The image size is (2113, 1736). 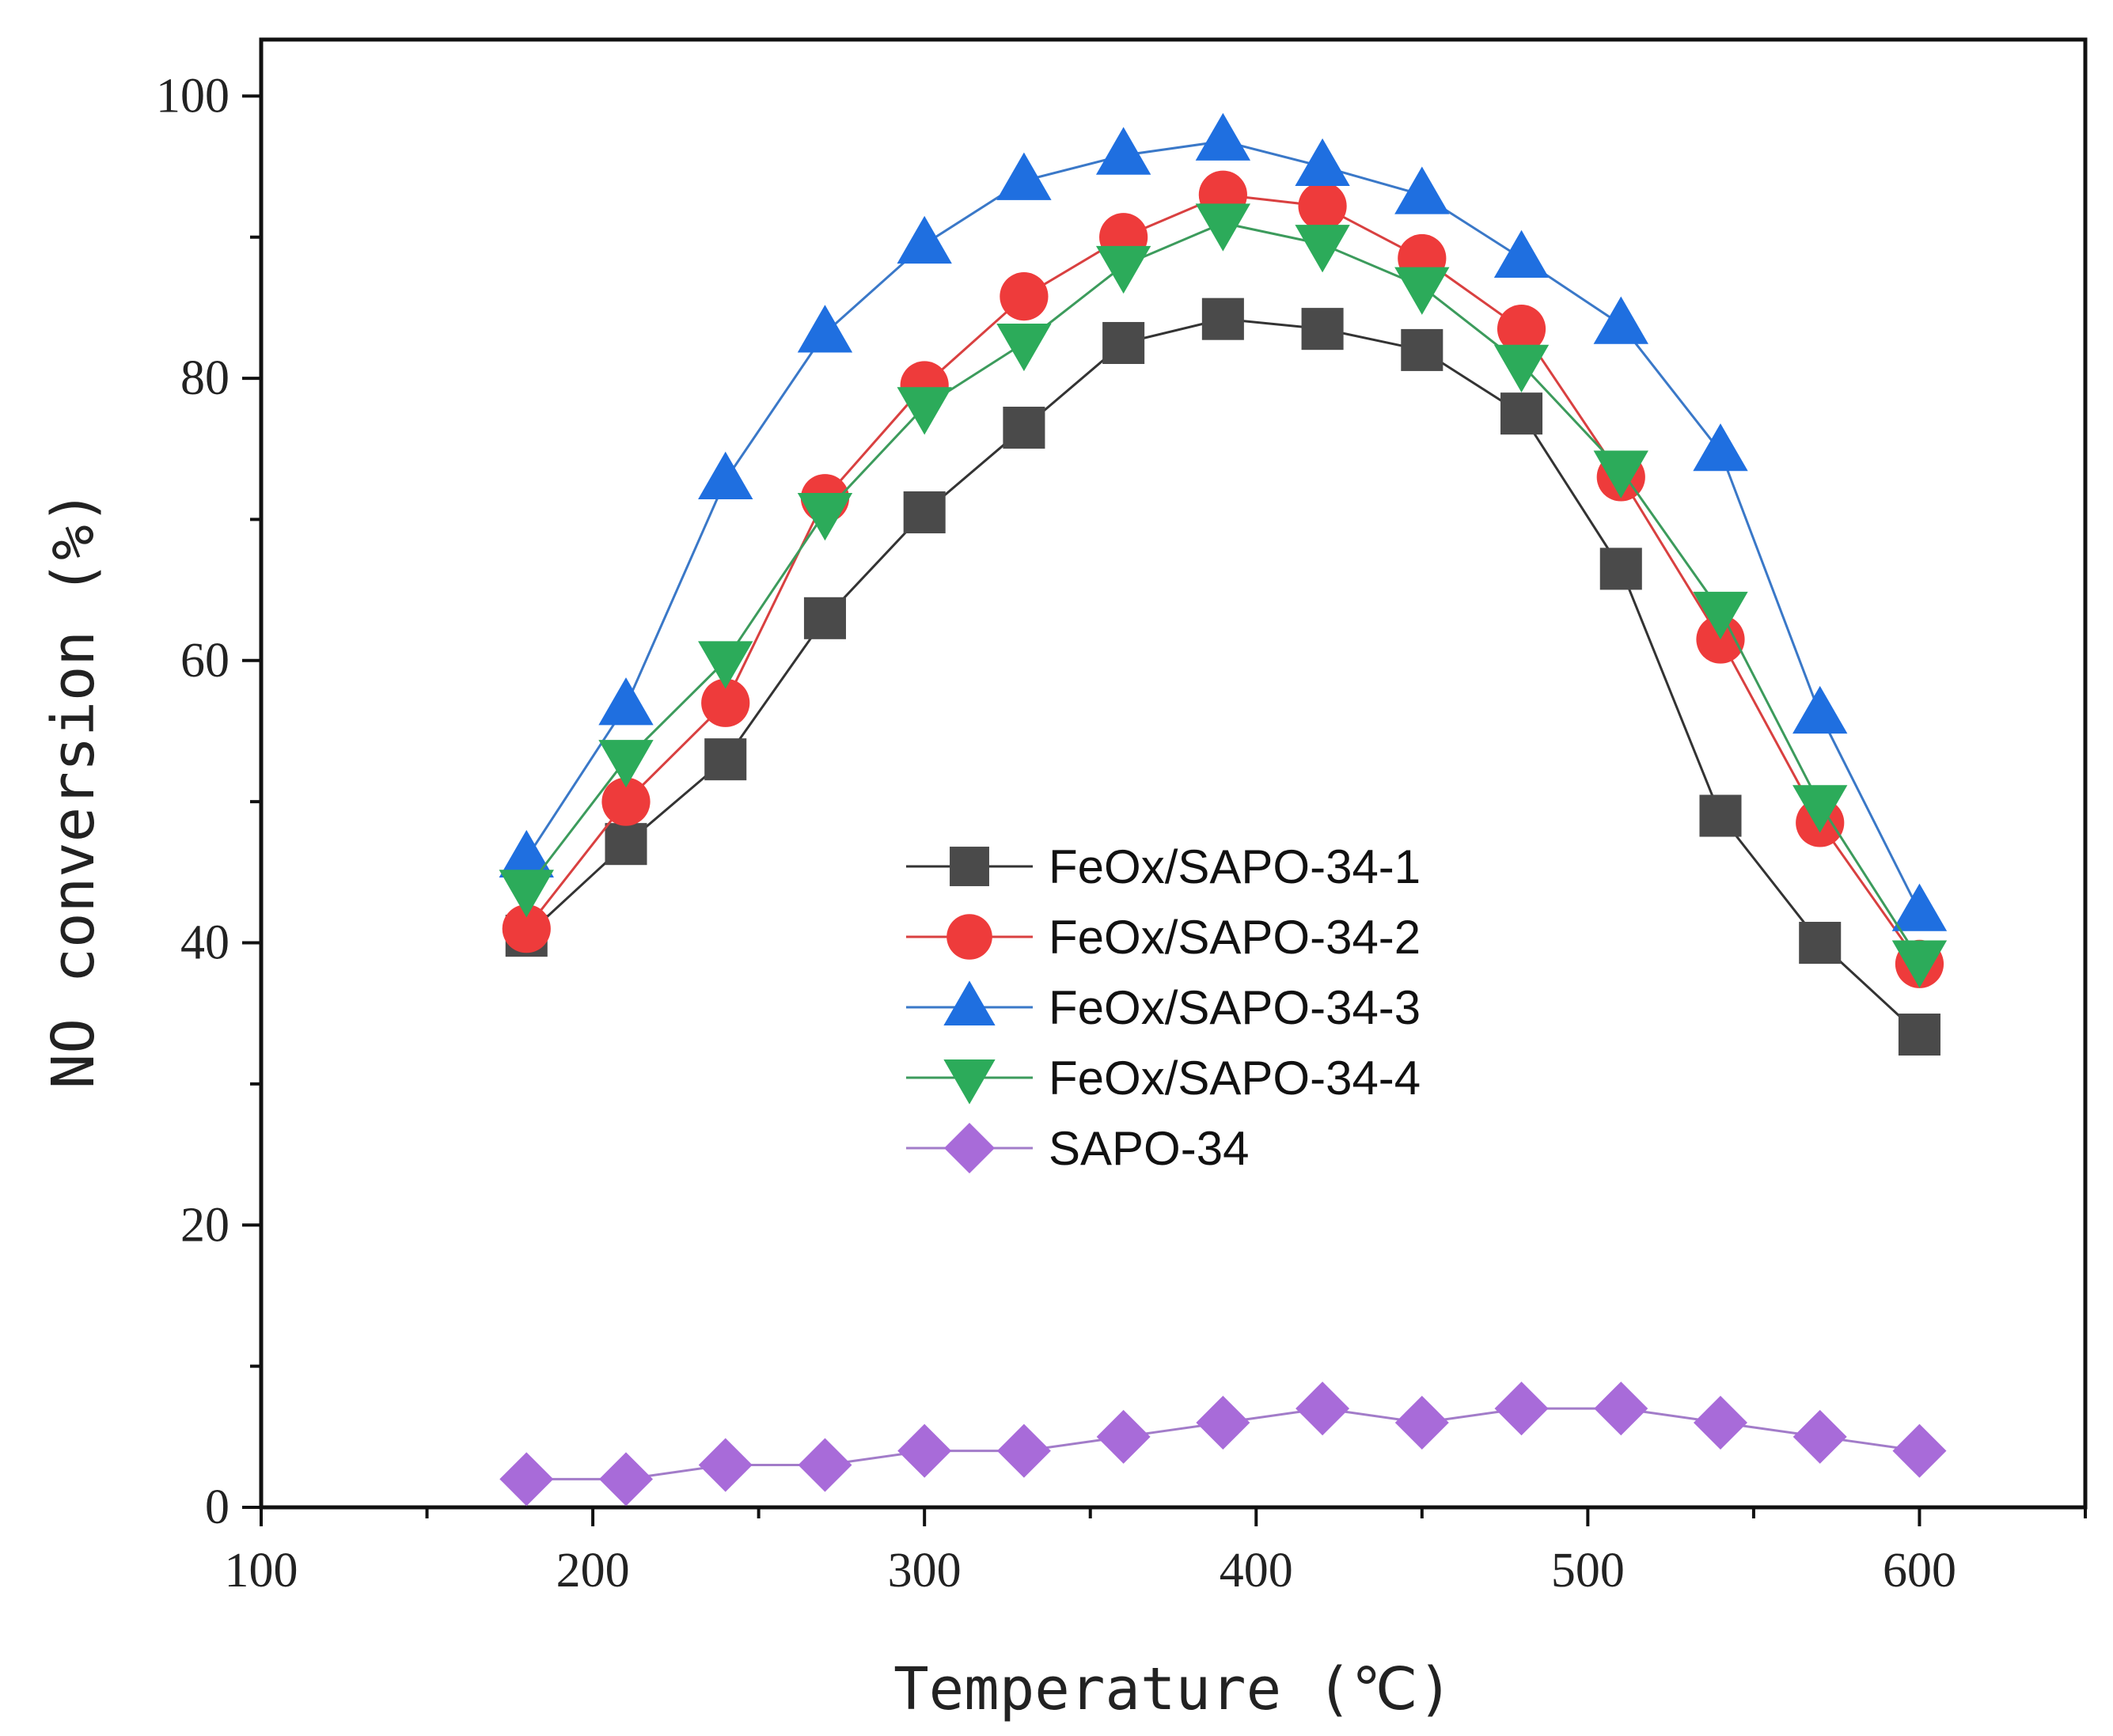 I want to click on legend-label: FeOx/SAPO-34-2, so click(x=1235, y=938).